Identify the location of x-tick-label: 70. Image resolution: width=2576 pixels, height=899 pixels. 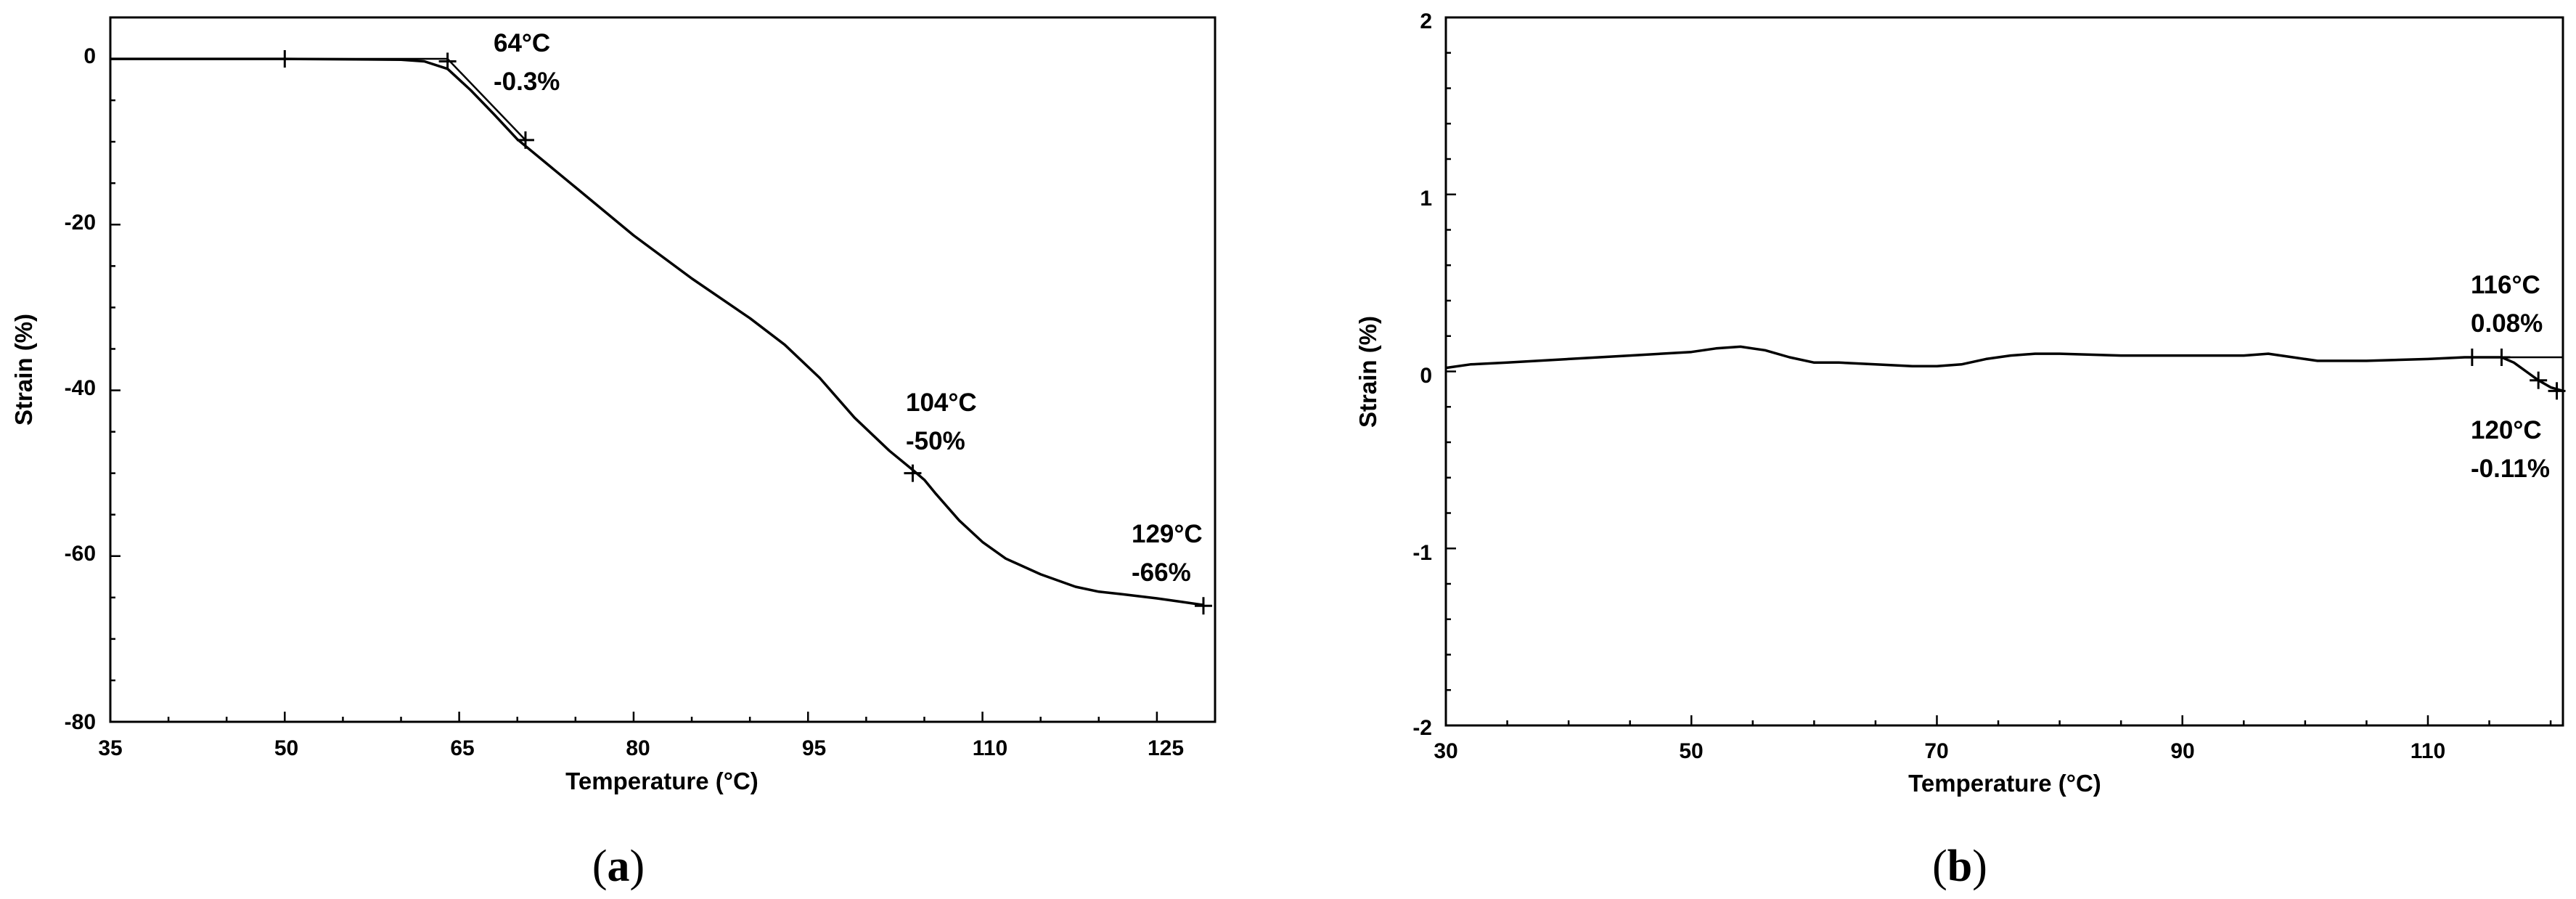
(1936, 751).